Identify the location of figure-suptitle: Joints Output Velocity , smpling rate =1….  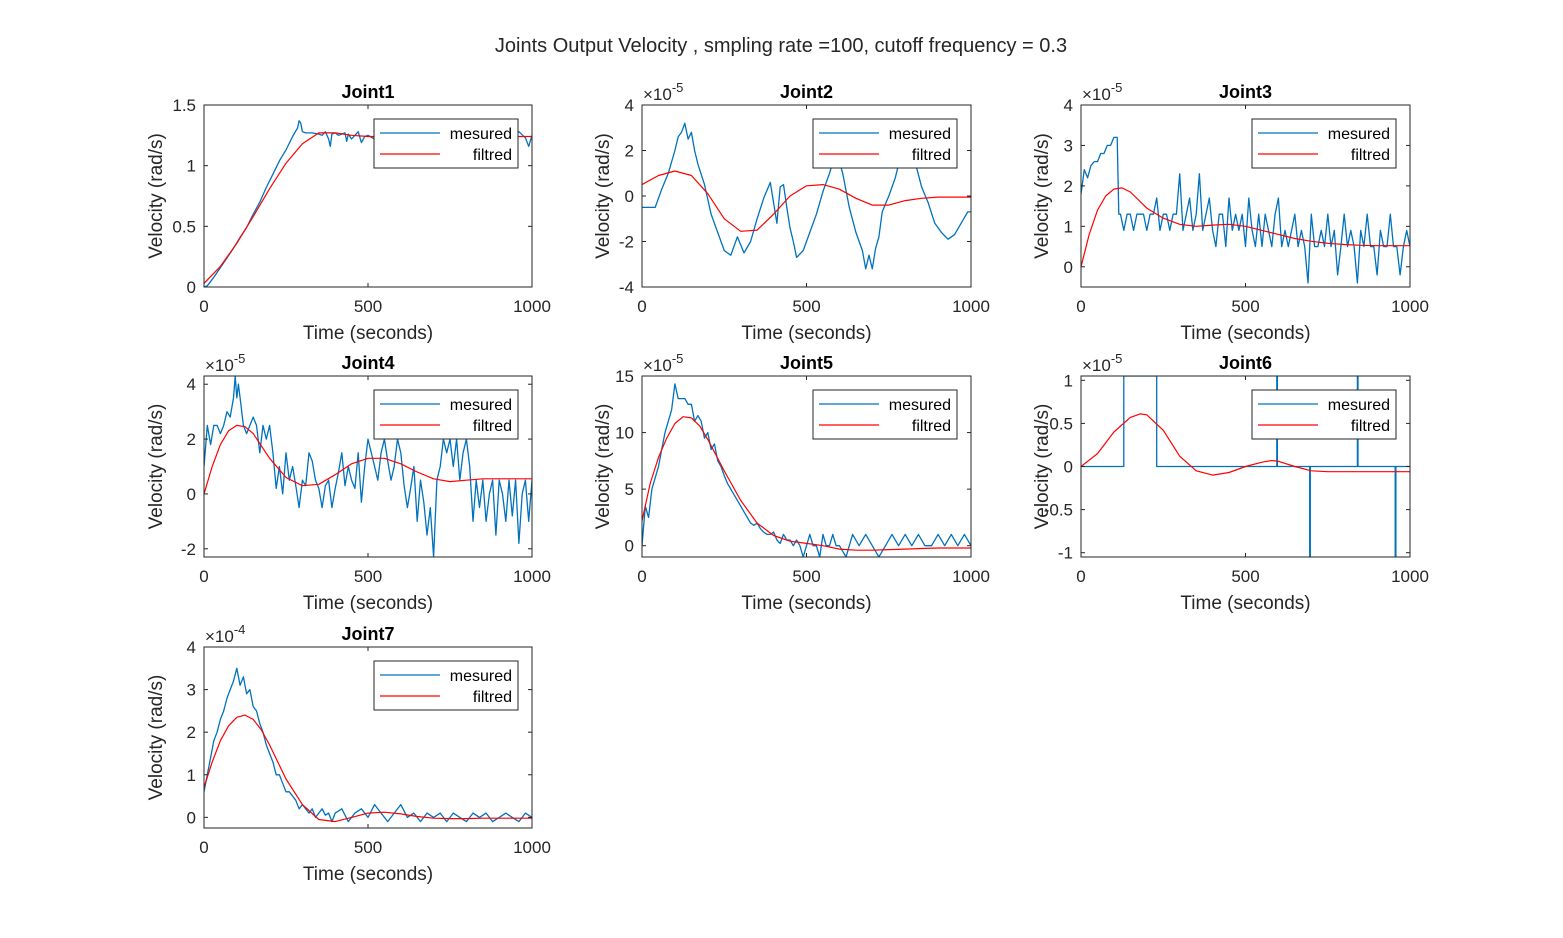
(781, 46).